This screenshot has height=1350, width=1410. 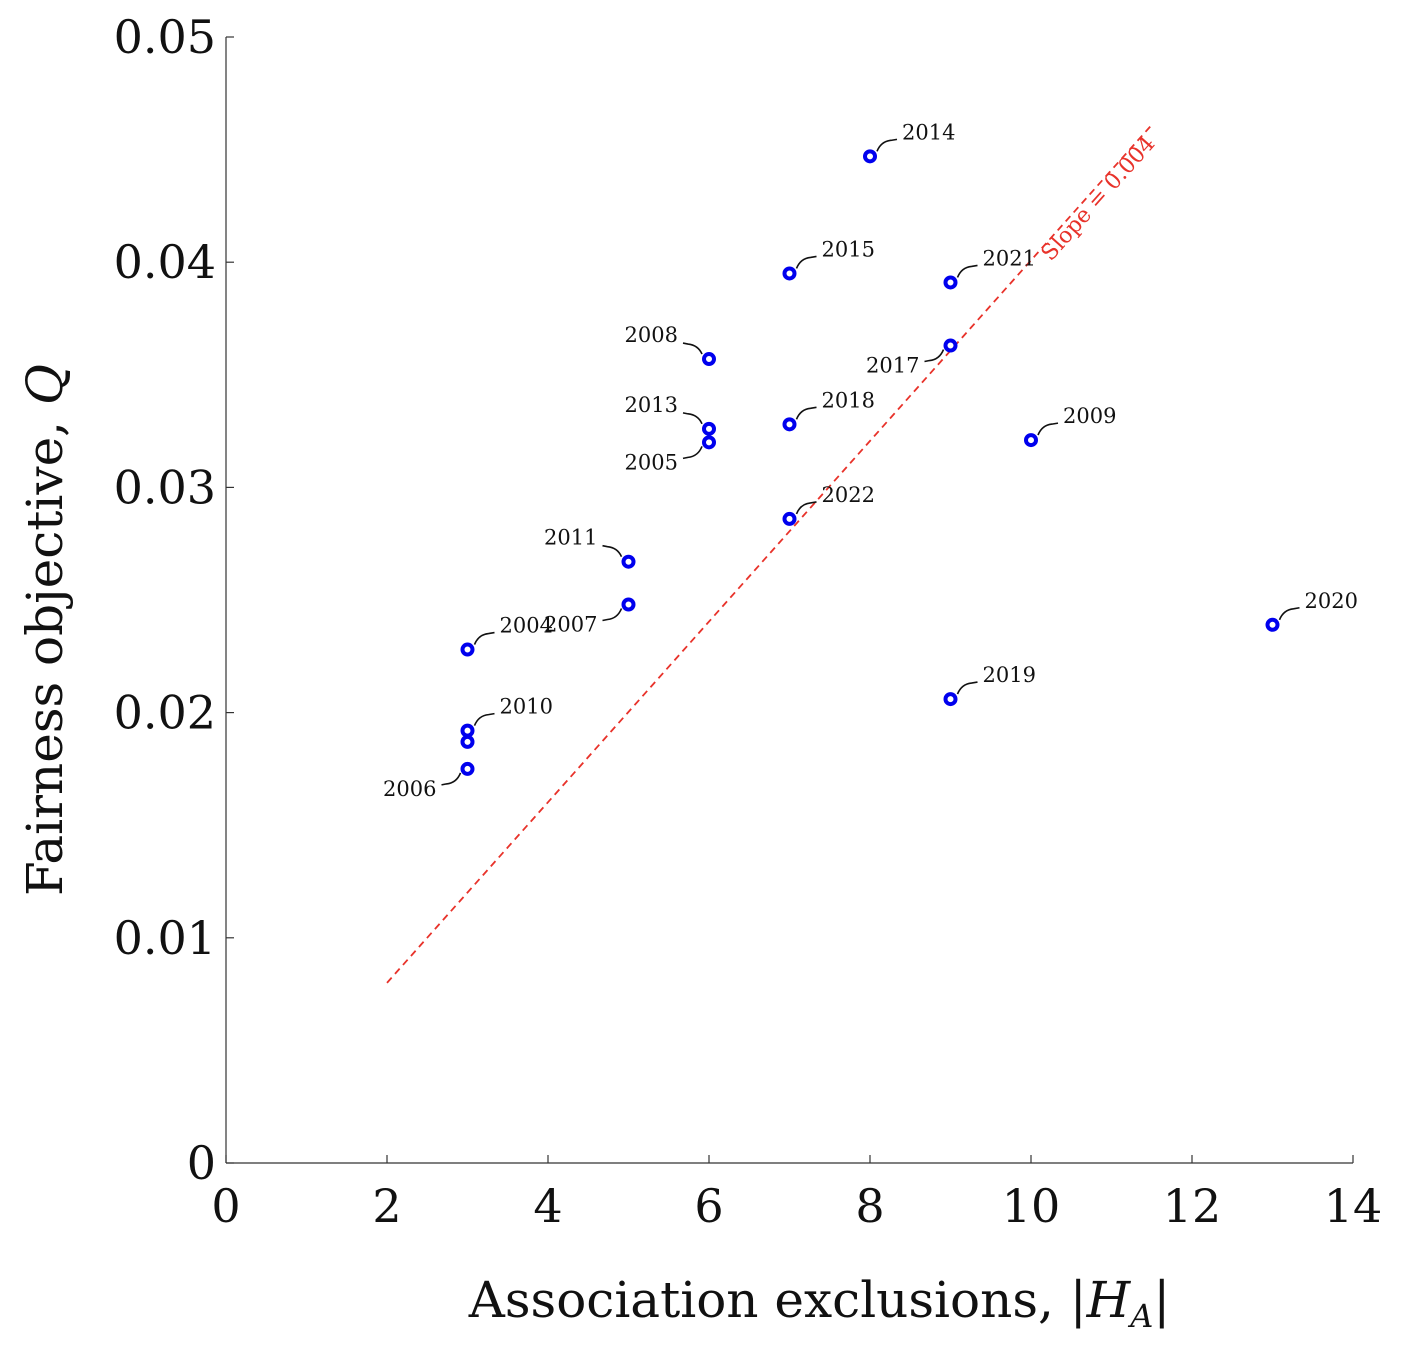 What do you see at coordinates (165, 938) in the screenshot?
I see `y-tick-label: 0.01` at bounding box center [165, 938].